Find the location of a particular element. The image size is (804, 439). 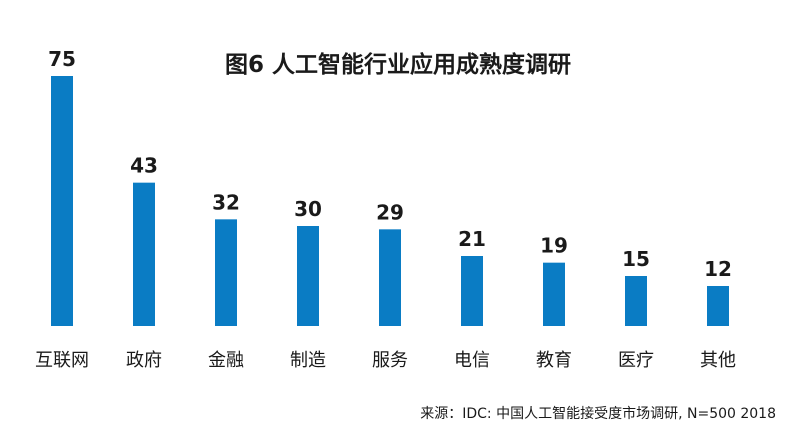

category-label-1: 政府 is located at coordinates (144, 360).